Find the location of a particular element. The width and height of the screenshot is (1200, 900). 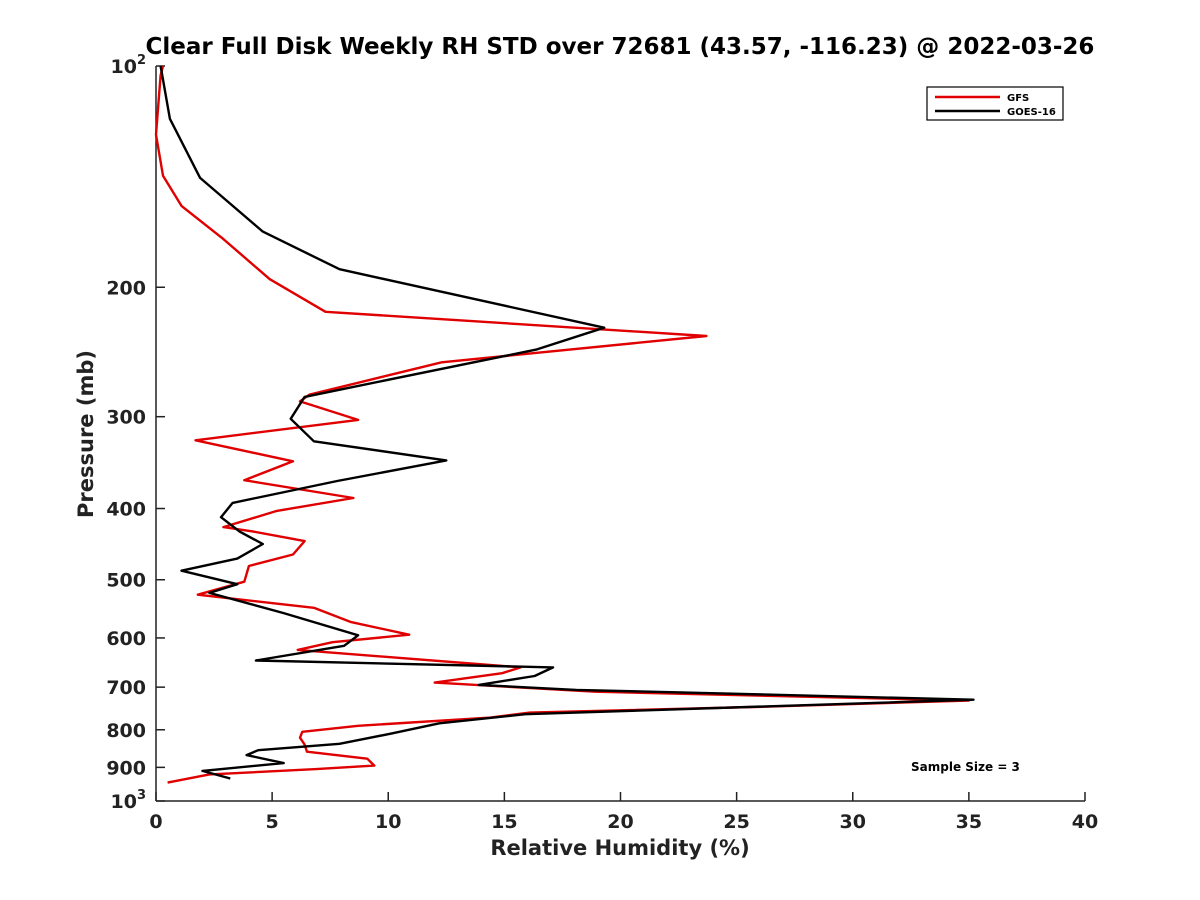

x-tick-label: 20 is located at coordinates (620, 822).